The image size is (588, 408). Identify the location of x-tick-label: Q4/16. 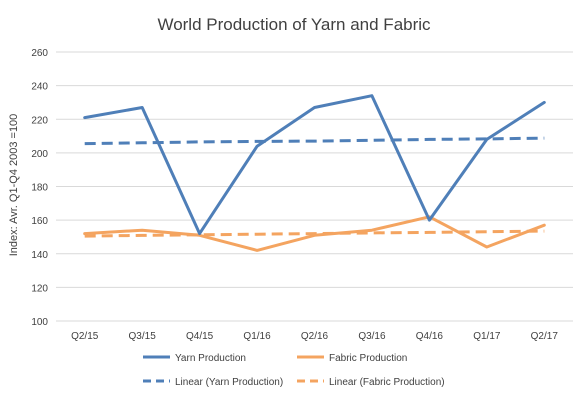
(430, 336).